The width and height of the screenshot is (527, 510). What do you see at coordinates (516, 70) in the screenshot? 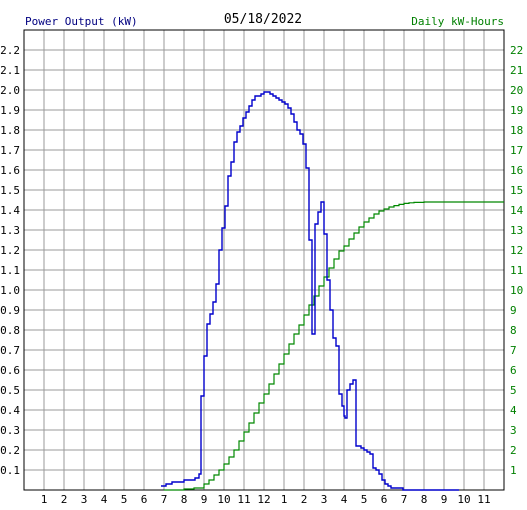
I see `y-right-tick-label: 21` at bounding box center [516, 70].